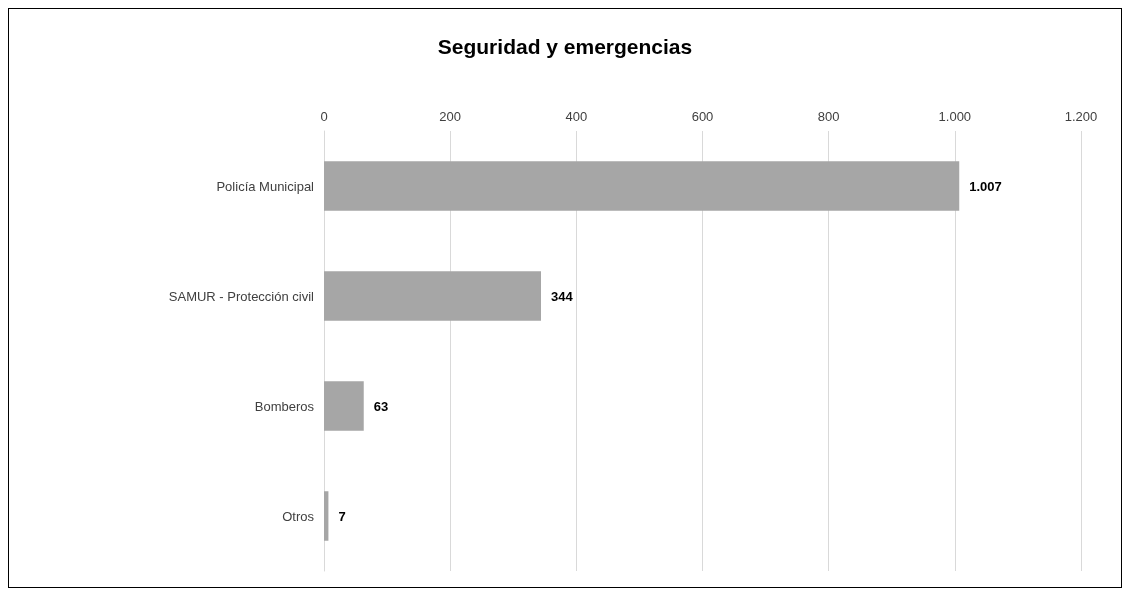 This screenshot has width=1132, height=598. I want to click on y-tick-label: Policía Municipal, so click(265, 186).